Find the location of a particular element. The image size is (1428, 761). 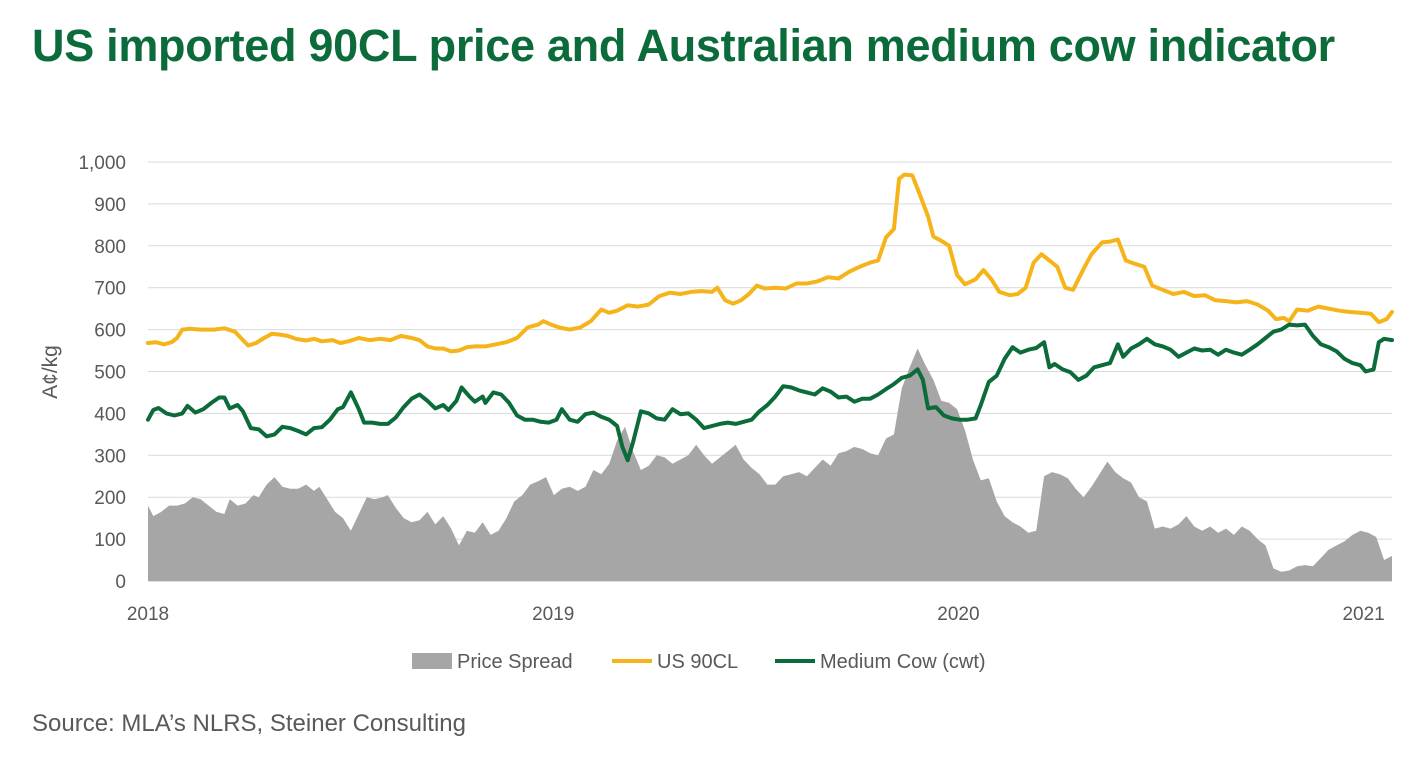

legend: Price Spread US 90CL Medium Cow (cwt) is located at coordinates (699, 662).